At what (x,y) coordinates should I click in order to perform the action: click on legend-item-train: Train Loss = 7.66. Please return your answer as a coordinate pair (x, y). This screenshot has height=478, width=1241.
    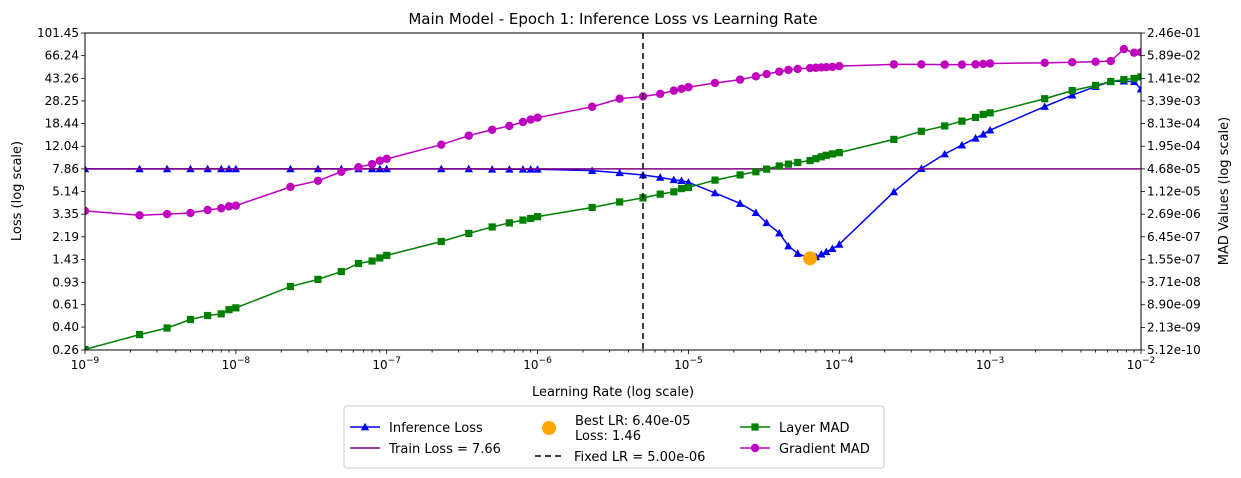
    Looking at the image, I should click on (425, 449).